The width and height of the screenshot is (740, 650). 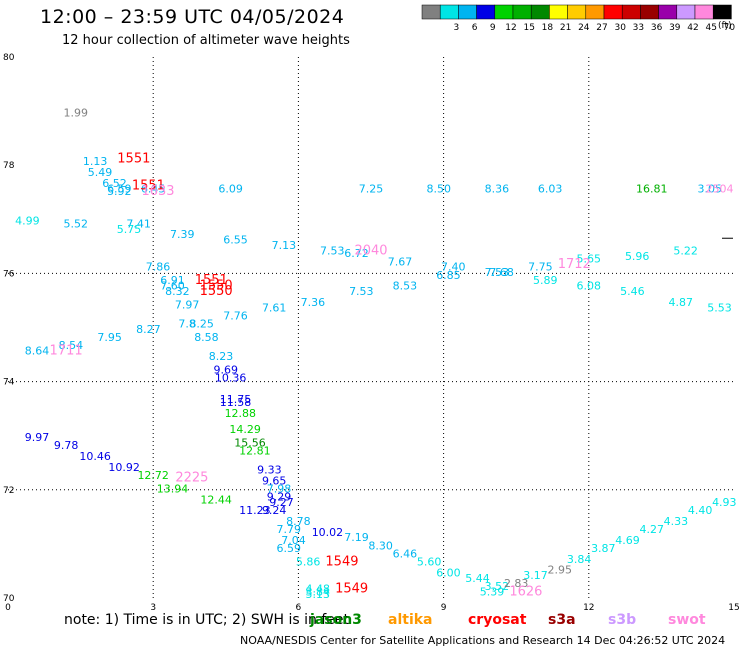 I want to click on wave-height-point: 5.96, so click(x=637, y=256).